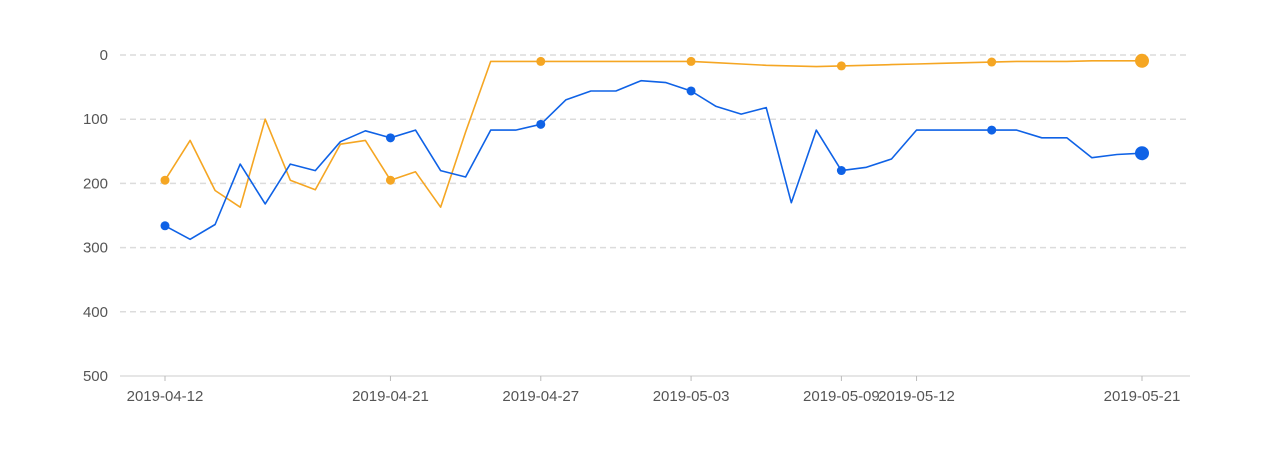  Describe the element at coordinates (95, 216) in the screenshot. I see `y-axis-ticks: 0 100 200 300 400 500` at that location.